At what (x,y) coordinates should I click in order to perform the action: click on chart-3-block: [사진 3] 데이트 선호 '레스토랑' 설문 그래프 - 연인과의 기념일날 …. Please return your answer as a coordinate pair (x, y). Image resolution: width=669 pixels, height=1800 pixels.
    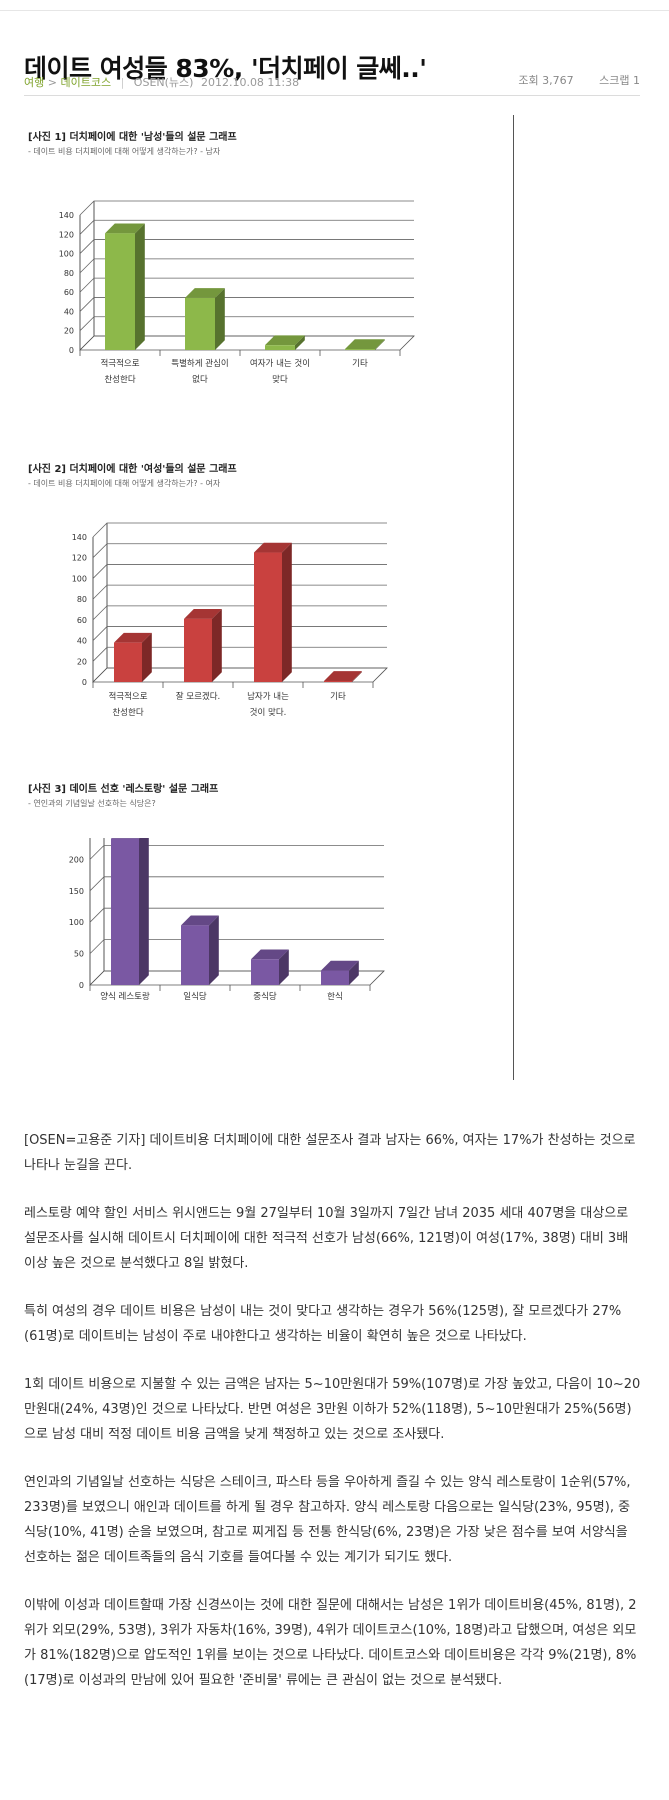
    Looking at the image, I should click on (263, 891).